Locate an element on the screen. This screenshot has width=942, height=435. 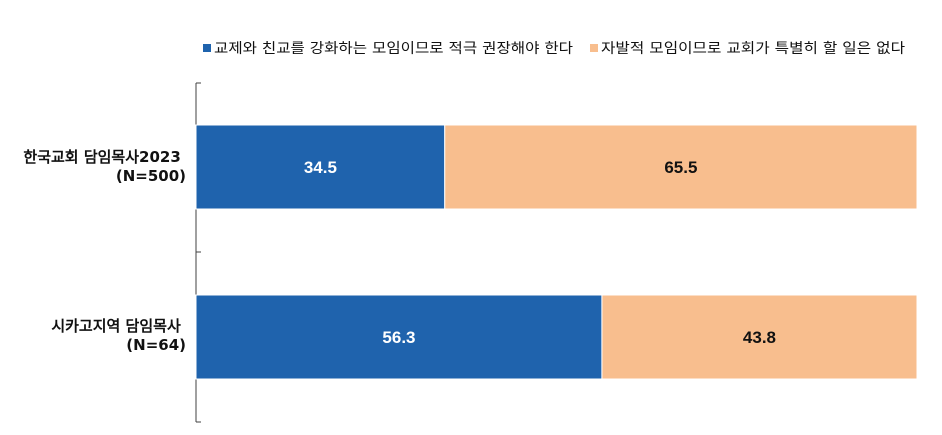
category-label-line-1: 한국교회 담임목사2023 is located at coordinates (101, 157).